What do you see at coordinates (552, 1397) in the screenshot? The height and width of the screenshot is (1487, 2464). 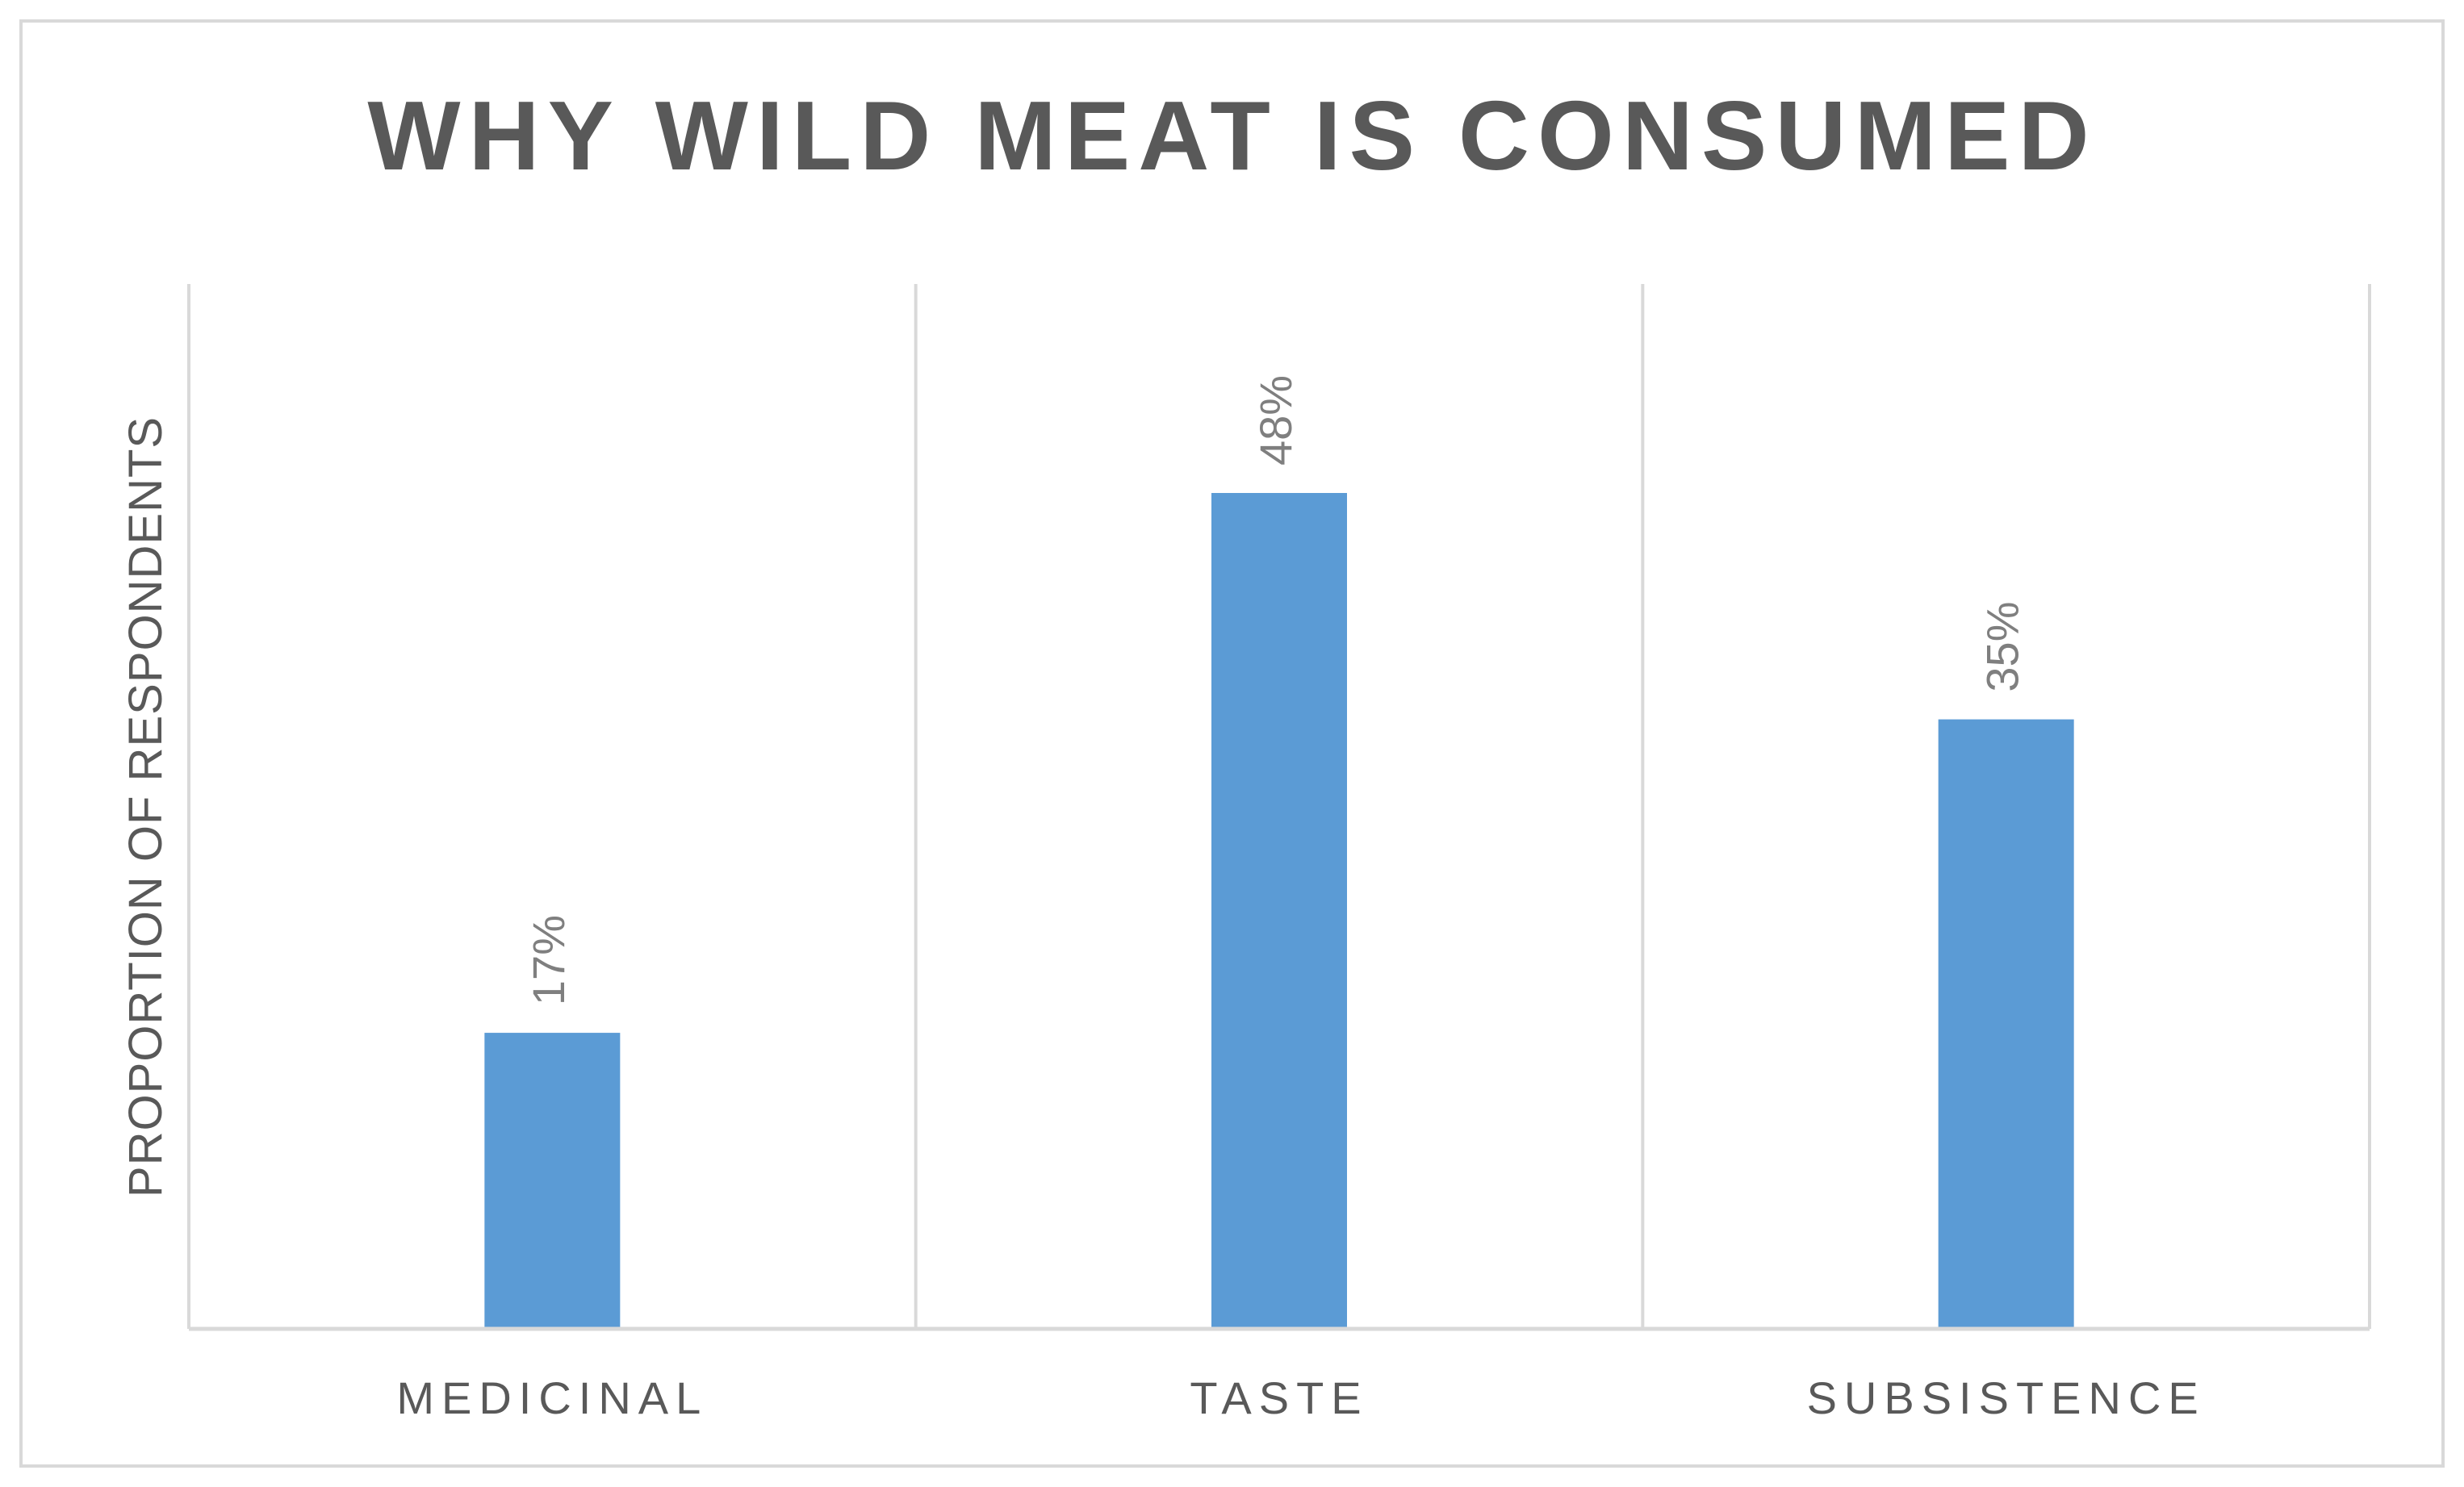 I see `category-label: MEDICINAL` at bounding box center [552, 1397].